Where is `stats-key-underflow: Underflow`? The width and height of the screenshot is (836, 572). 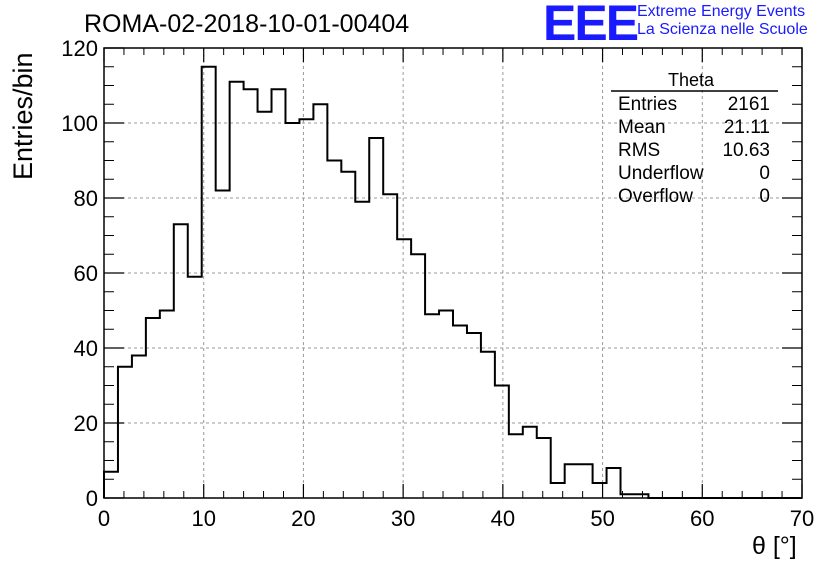
stats-key-underflow: Underflow is located at coordinates (661, 173).